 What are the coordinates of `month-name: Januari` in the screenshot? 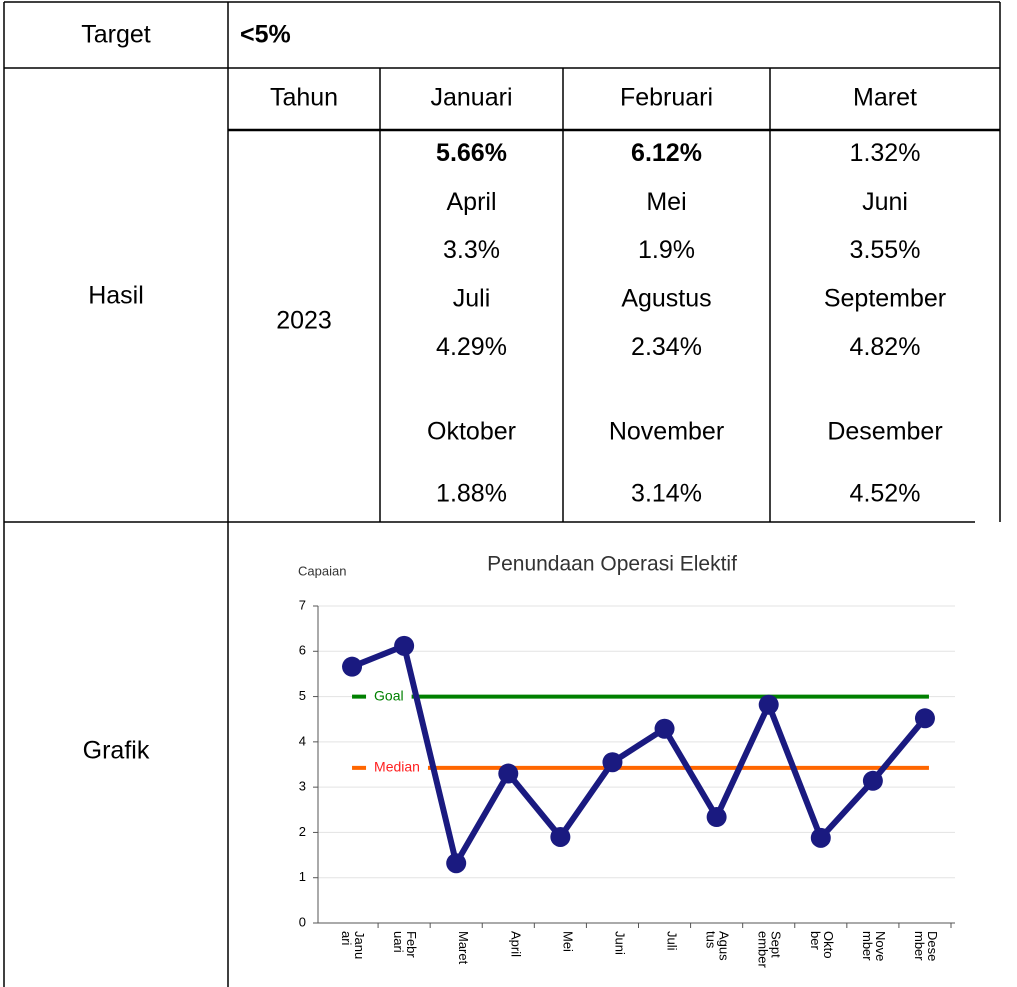 It's located at (472, 98).